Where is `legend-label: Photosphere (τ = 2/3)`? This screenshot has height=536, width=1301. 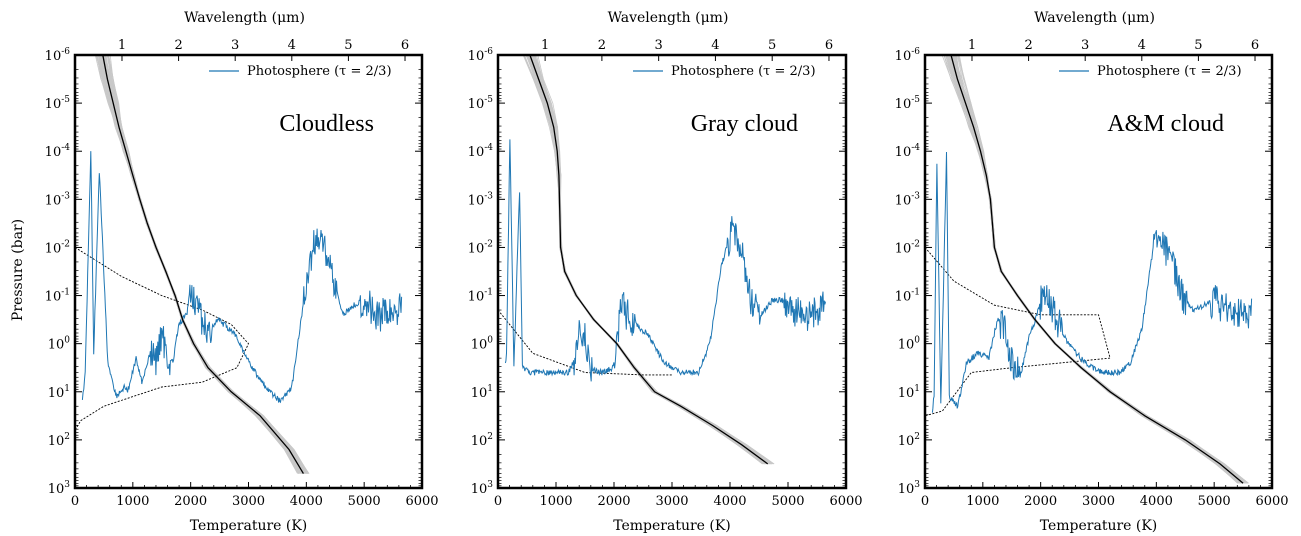 legend-label: Photosphere (τ = 2/3) is located at coordinates (319, 71).